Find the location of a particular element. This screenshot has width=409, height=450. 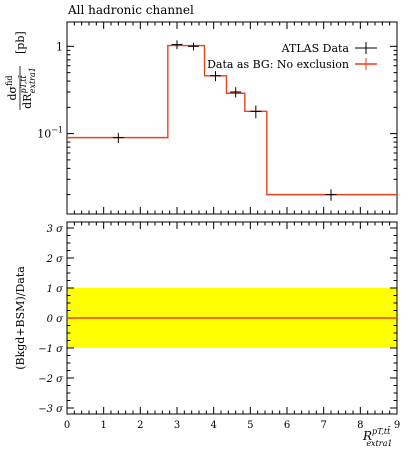

y-axis-label-denominator: dRpT,tt̄extra1 is located at coordinates (27, 88).